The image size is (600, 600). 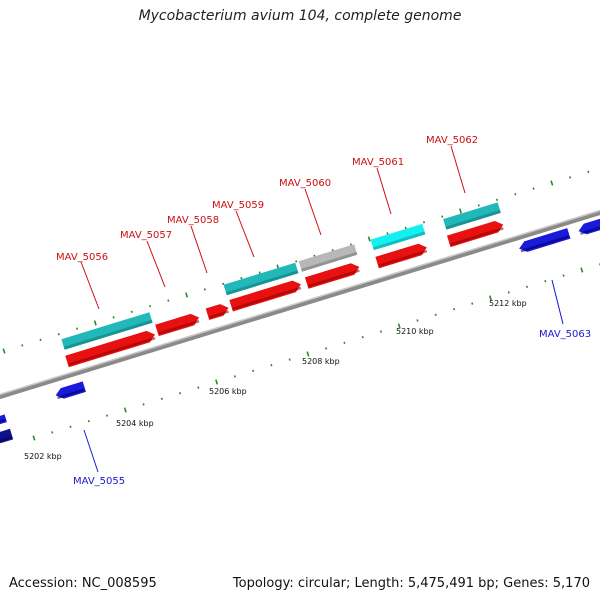 What do you see at coordinates (83, 583) in the screenshot?
I see `accession-text: Accession: NC_008595` at bounding box center [83, 583].